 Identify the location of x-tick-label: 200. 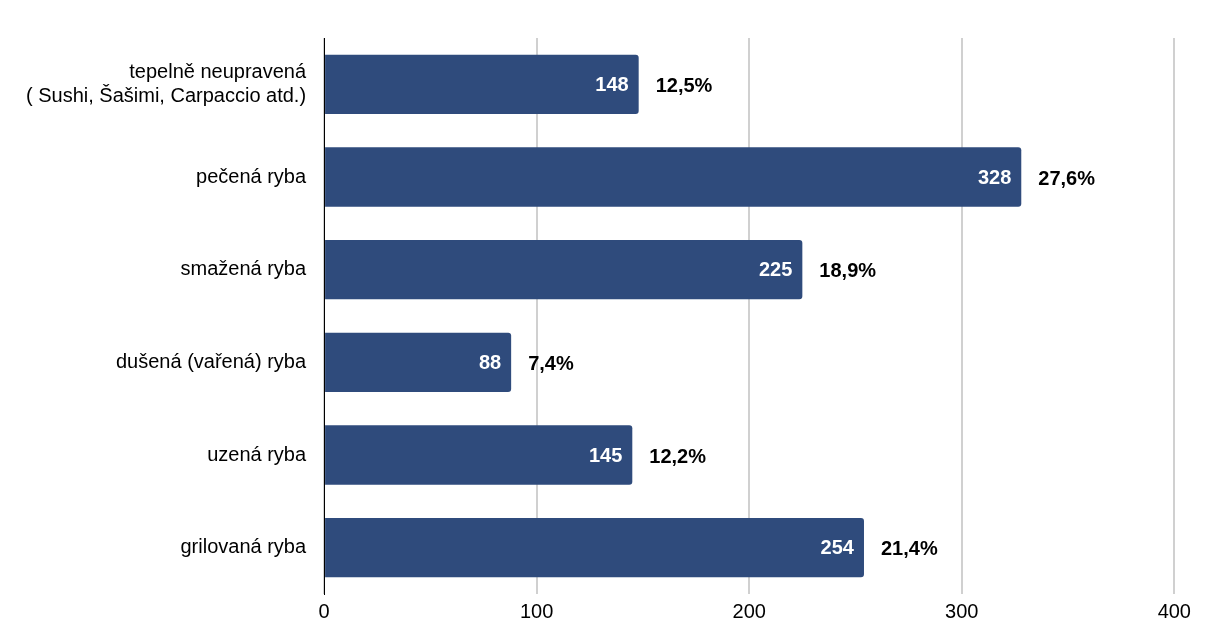
(749, 610).